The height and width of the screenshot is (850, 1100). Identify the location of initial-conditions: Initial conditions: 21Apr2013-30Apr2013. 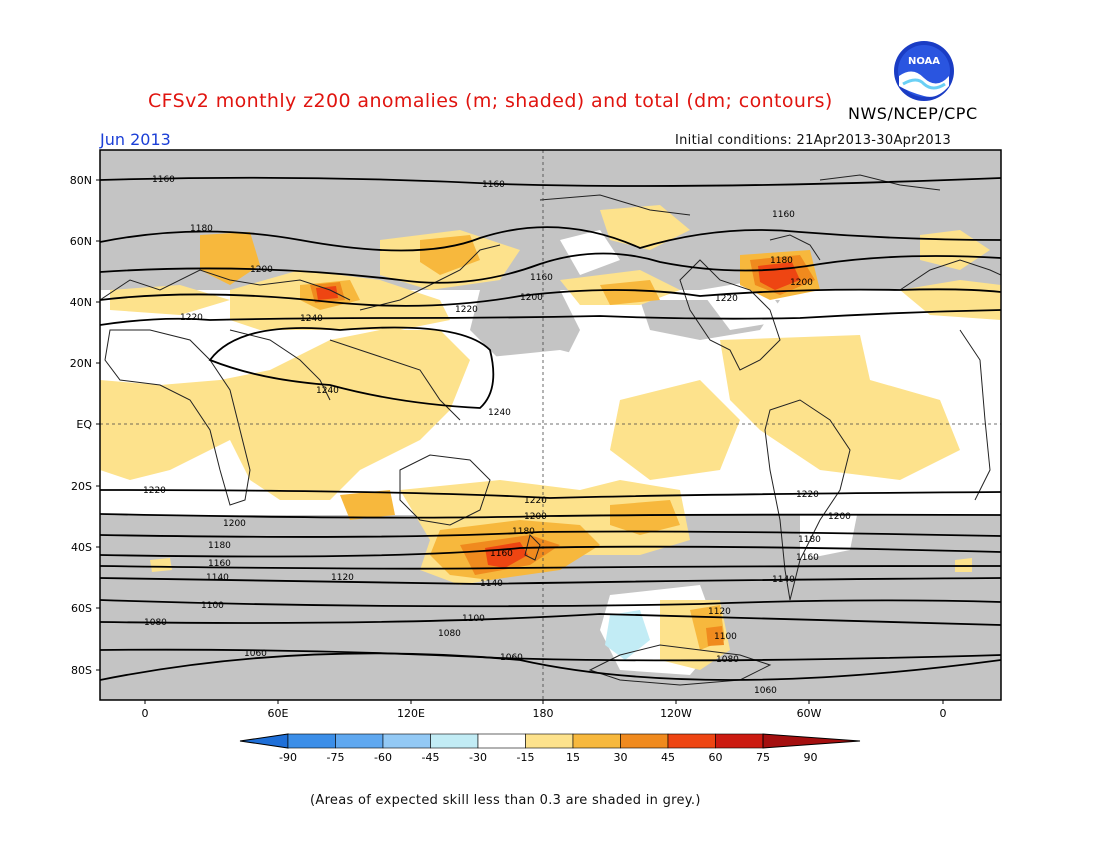
(813, 140).